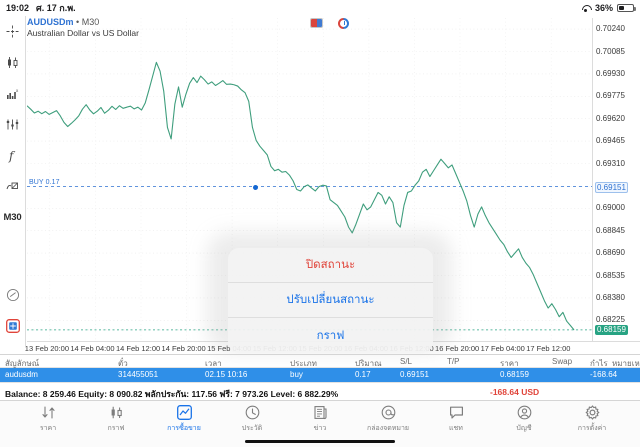 Image resolution: width=640 pixels, height=447 pixels. What do you see at coordinates (406, 361) in the screenshot?
I see `table-header-cell: S/L` at bounding box center [406, 361].